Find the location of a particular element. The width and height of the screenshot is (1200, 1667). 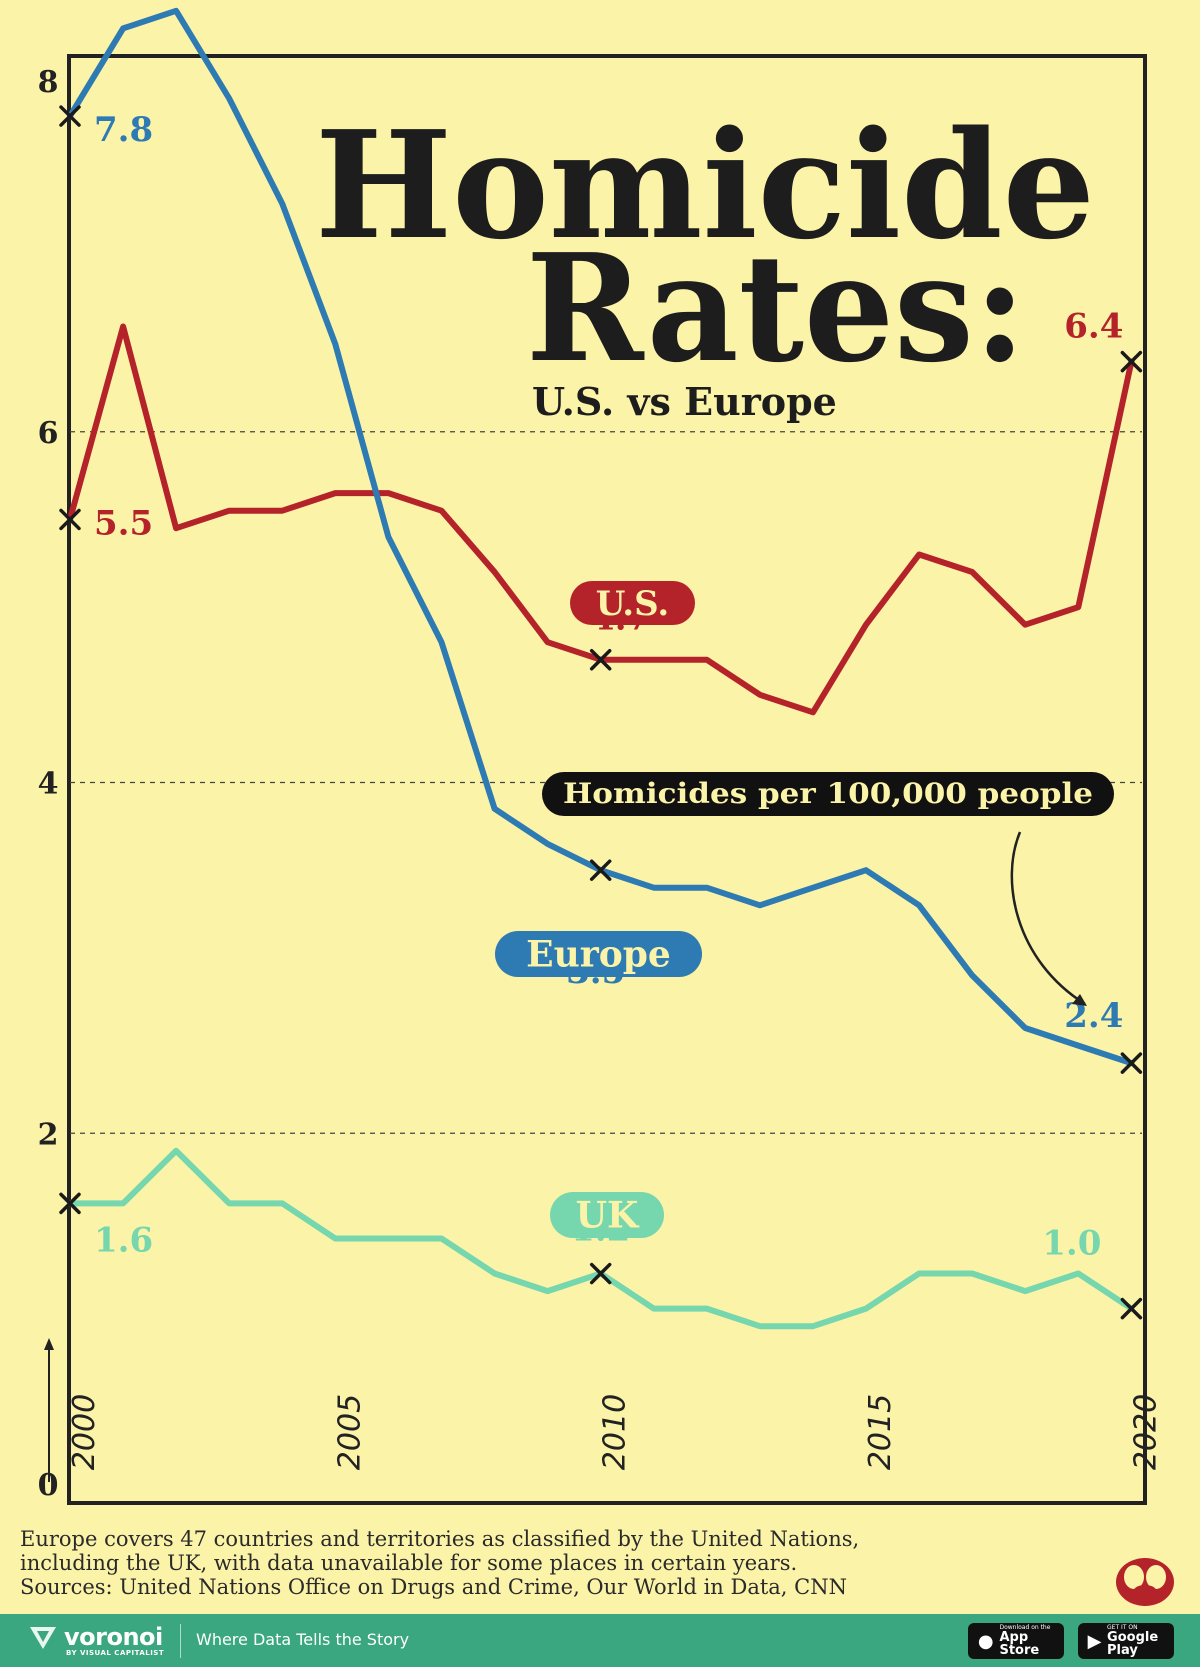

google-play-label: Google Play is located at coordinates (1133, 1644).